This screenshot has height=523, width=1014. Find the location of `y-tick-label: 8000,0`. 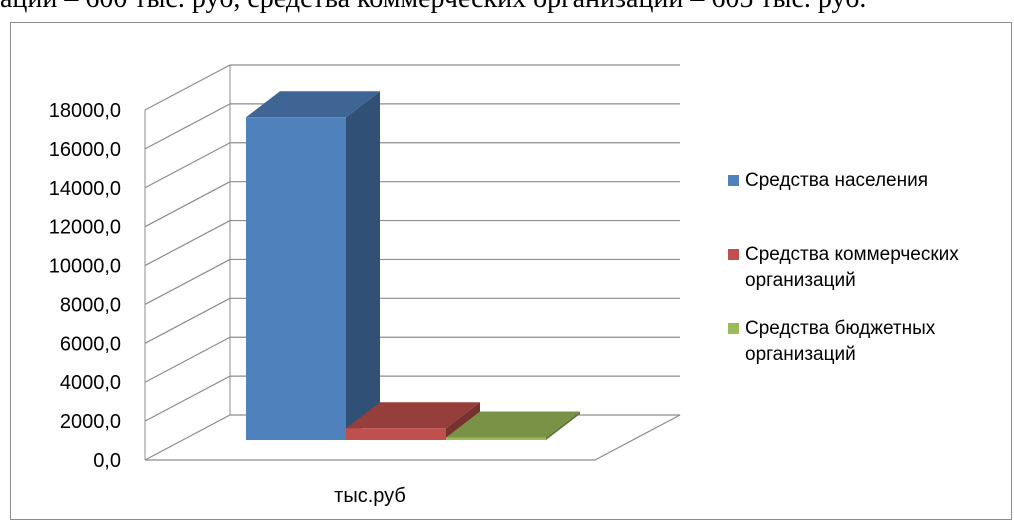

y-tick-label: 8000,0 is located at coordinates (90, 305).